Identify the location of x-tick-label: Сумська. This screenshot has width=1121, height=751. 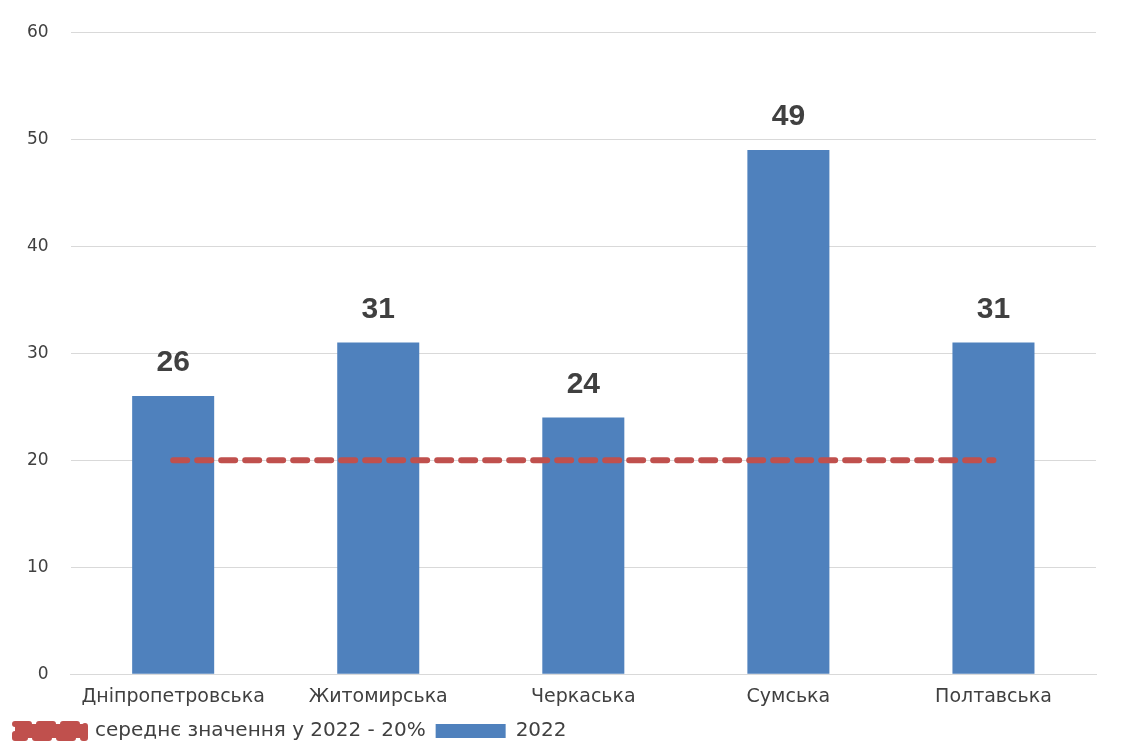
(788, 694).